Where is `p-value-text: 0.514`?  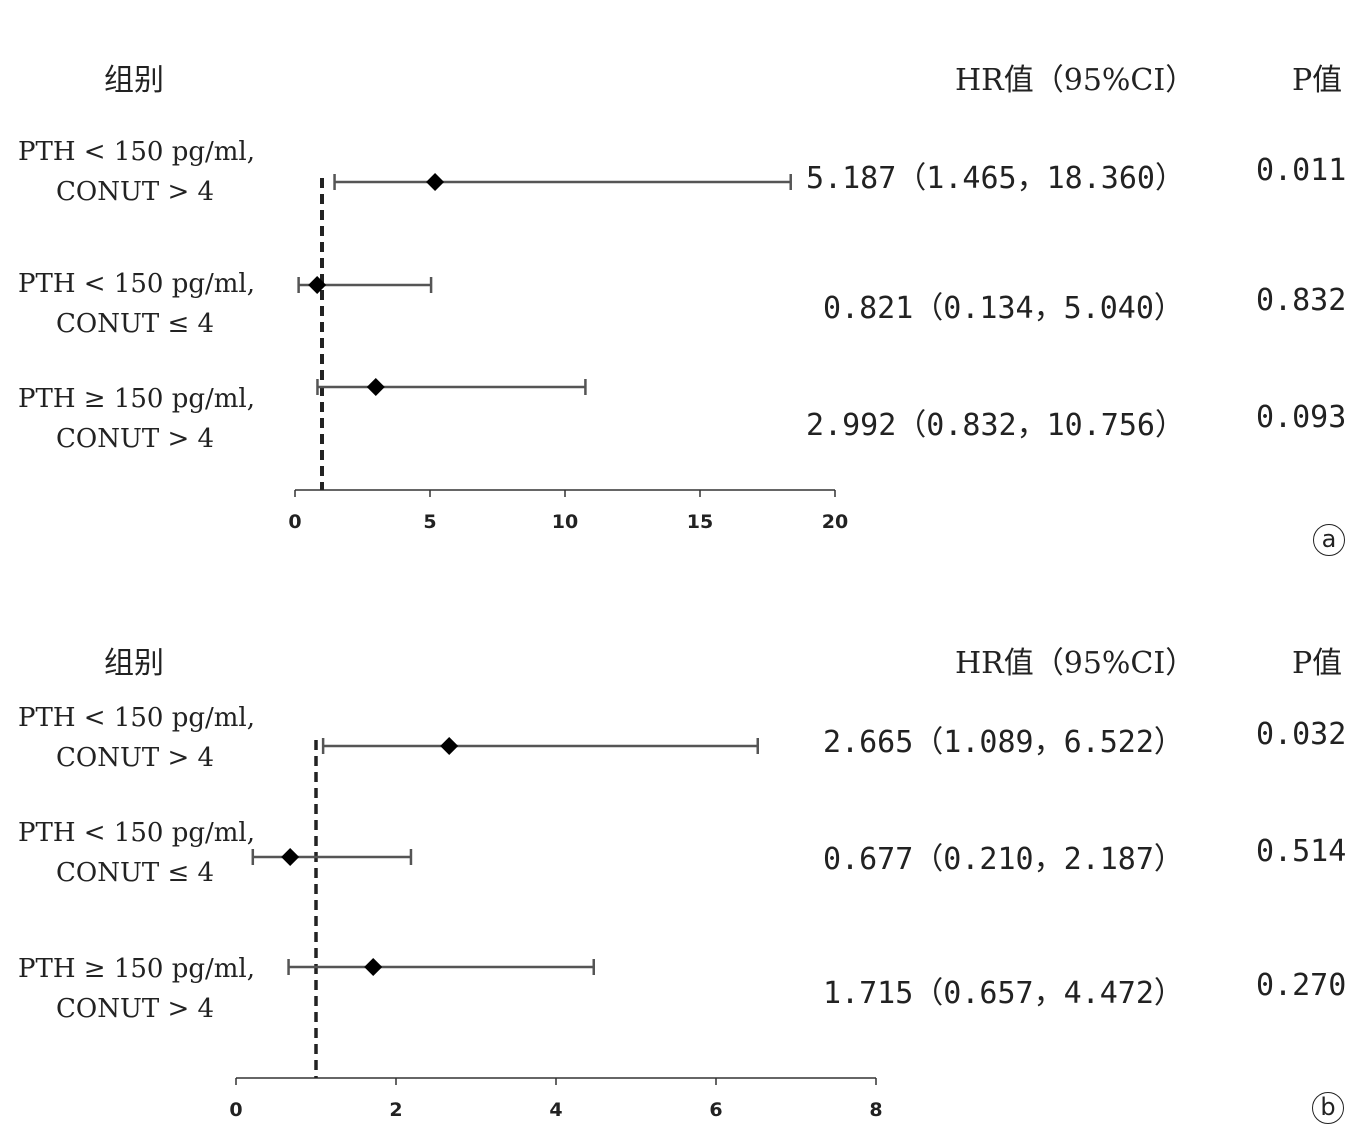
p-value-text: 0.514 is located at coordinates (1301, 851).